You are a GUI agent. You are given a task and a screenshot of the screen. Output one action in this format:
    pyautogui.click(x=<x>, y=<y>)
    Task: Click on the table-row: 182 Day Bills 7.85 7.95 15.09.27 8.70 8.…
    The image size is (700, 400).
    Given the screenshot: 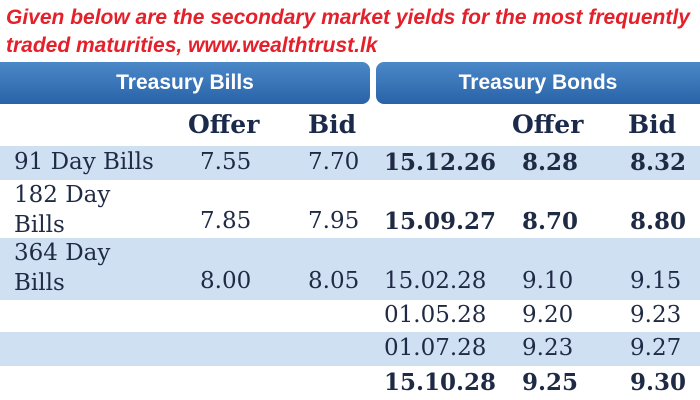 What is the action you would take?
    pyautogui.click(x=350, y=209)
    